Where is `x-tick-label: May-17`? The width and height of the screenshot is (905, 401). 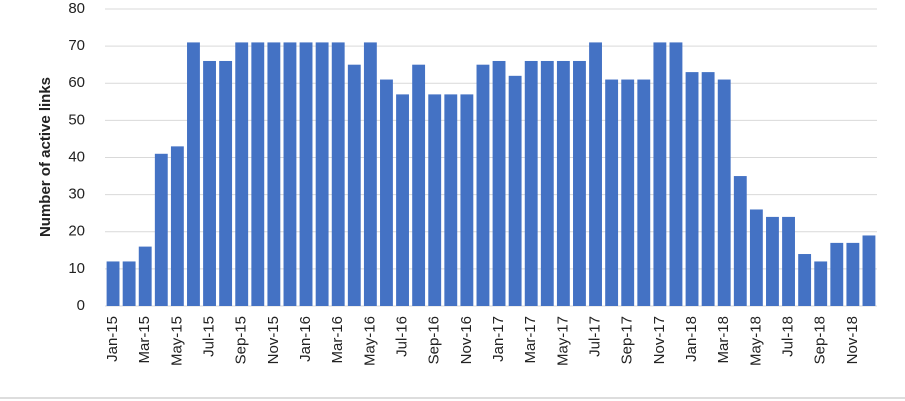 x-tick-label: May-17 is located at coordinates (562, 341).